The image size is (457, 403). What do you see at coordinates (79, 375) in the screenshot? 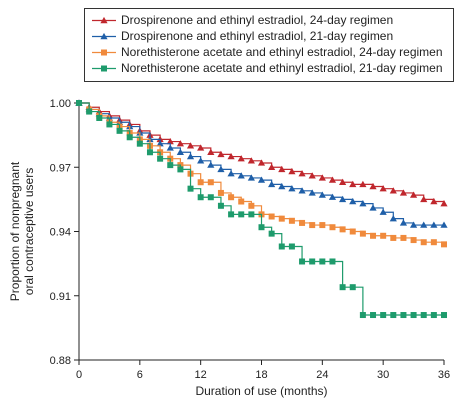
I see `x-tick-label: 0` at bounding box center [79, 375].